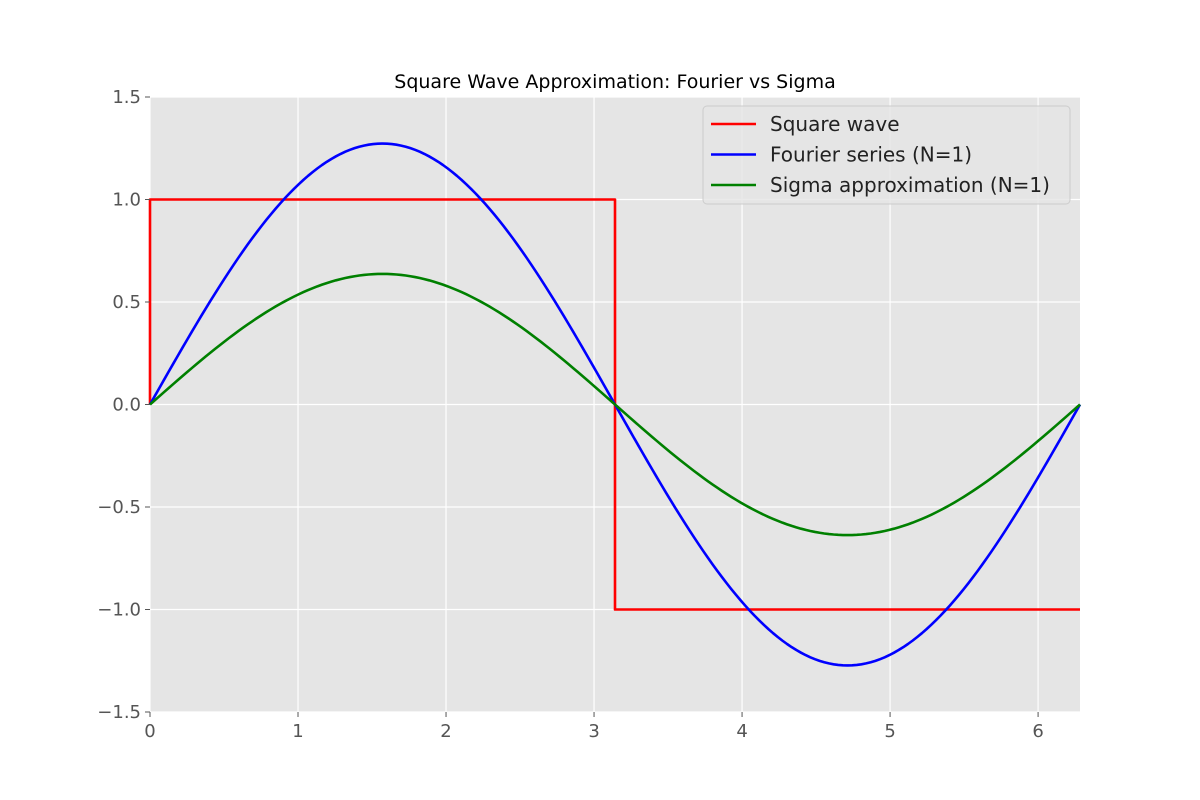 The image size is (1200, 800). I want to click on x-tick-label: 2, so click(445, 731).